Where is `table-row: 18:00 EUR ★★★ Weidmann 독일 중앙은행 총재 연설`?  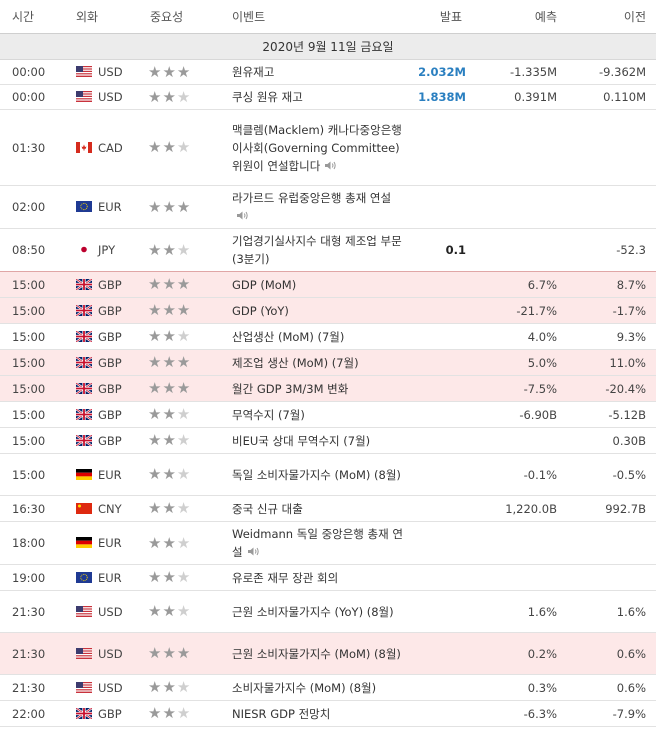 table-row: 18:00 EUR ★★★ Weidmann 독일 중앙은행 총재 연설 is located at coordinates (328, 543).